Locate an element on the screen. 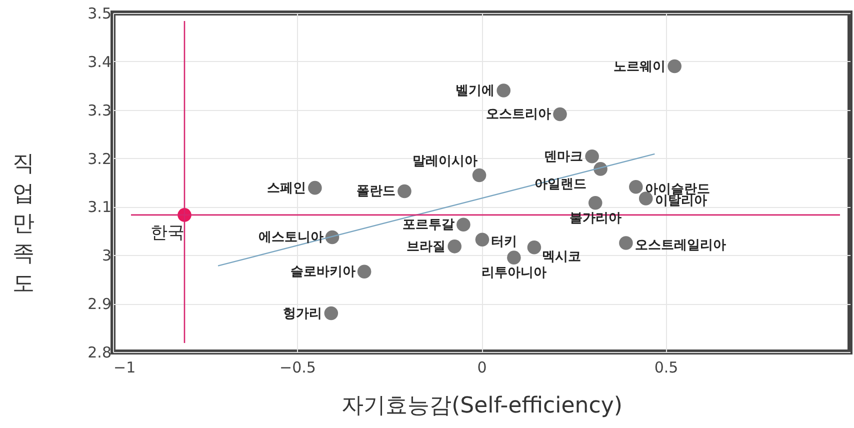  annotation: 한국 is located at coordinates (167, 232).